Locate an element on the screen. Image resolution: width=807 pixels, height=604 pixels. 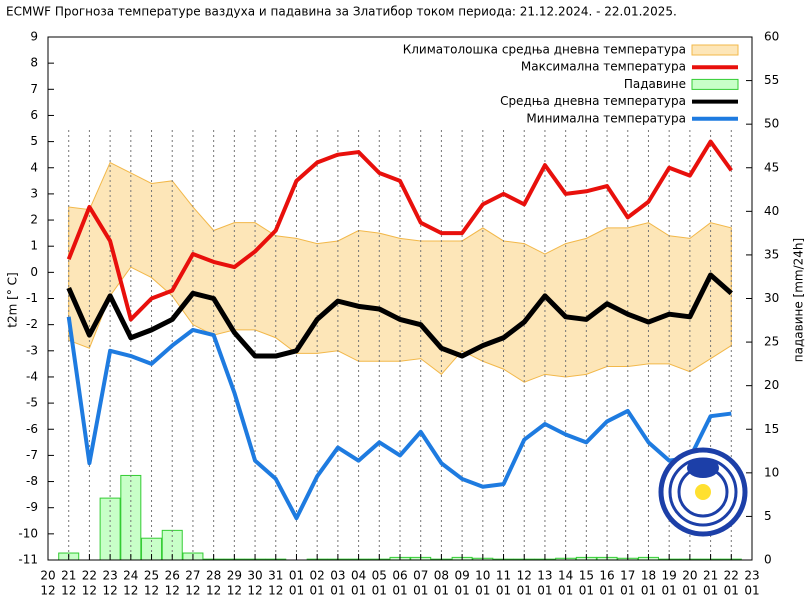
y-tick-label: -10 is located at coordinates (28, 533).